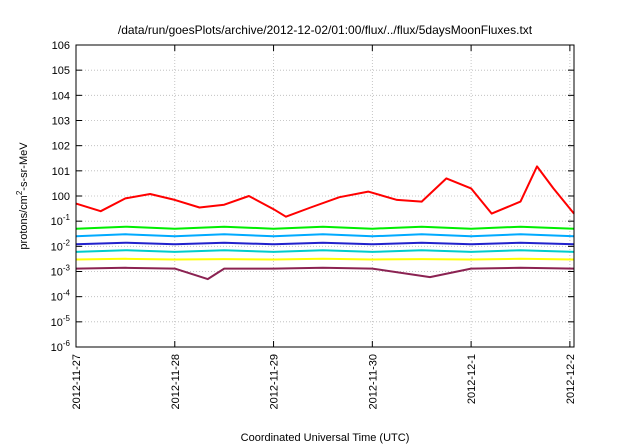 The height and width of the screenshot is (448, 640). I want to click on y-axis-label-text: protons/cm2-s-sr-MeV, so click(22, 196).